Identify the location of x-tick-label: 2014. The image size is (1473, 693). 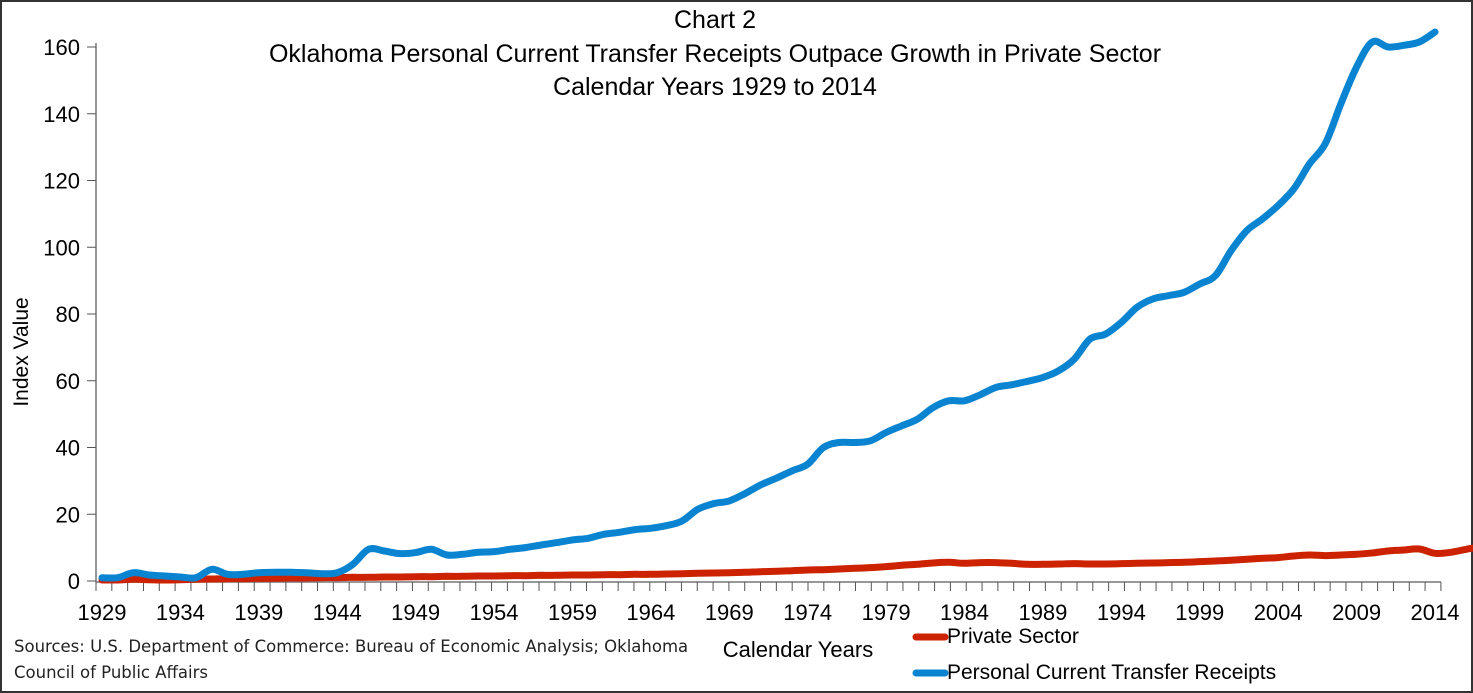
(1435, 612).